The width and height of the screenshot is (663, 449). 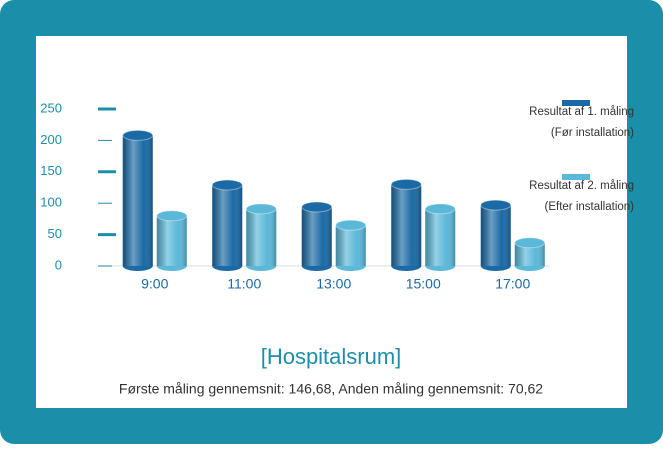 What do you see at coordinates (331, 356) in the screenshot?
I see `chart-title: [Hospitalsrum]` at bounding box center [331, 356].